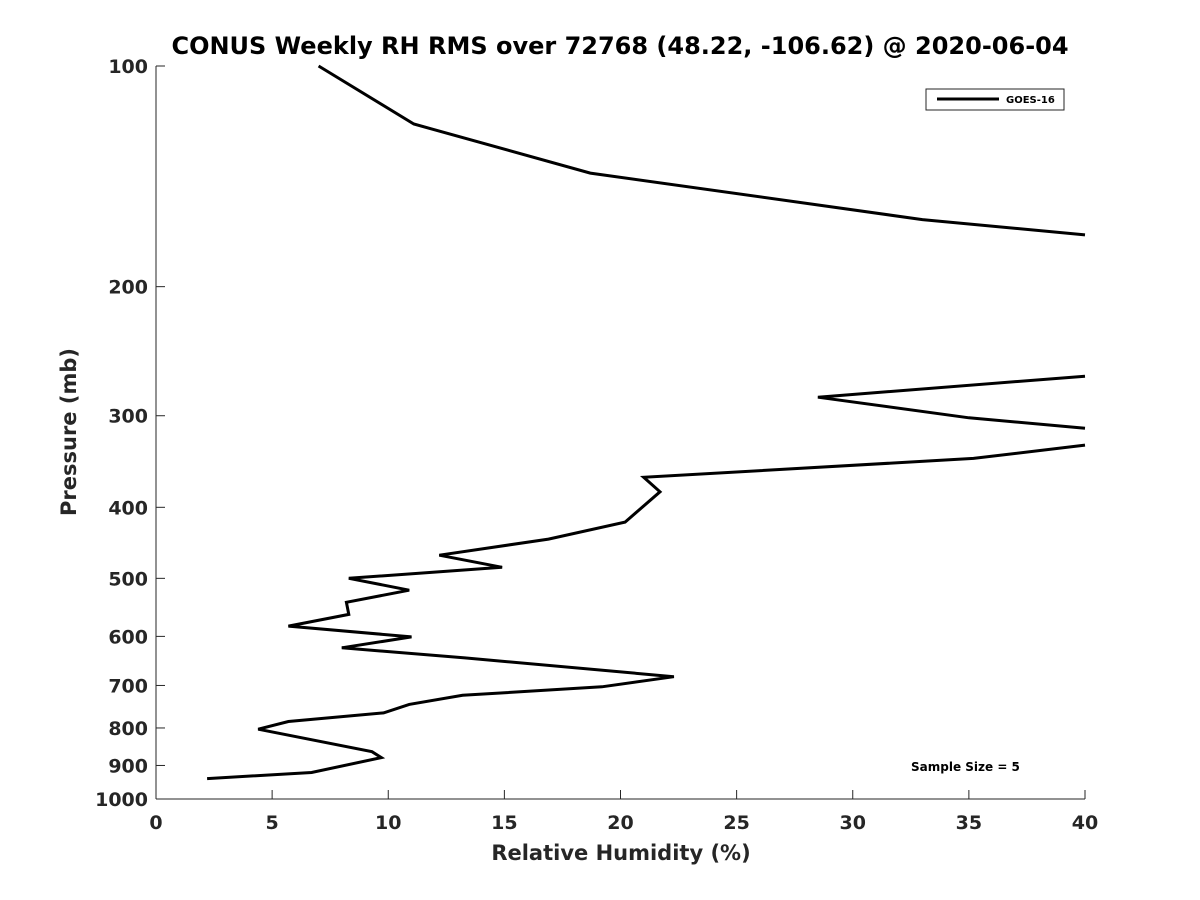  What do you see at coordinates (272, 823) in the screenshot?
I see `x-tick-label: 5` at bounding box center [272, 823].